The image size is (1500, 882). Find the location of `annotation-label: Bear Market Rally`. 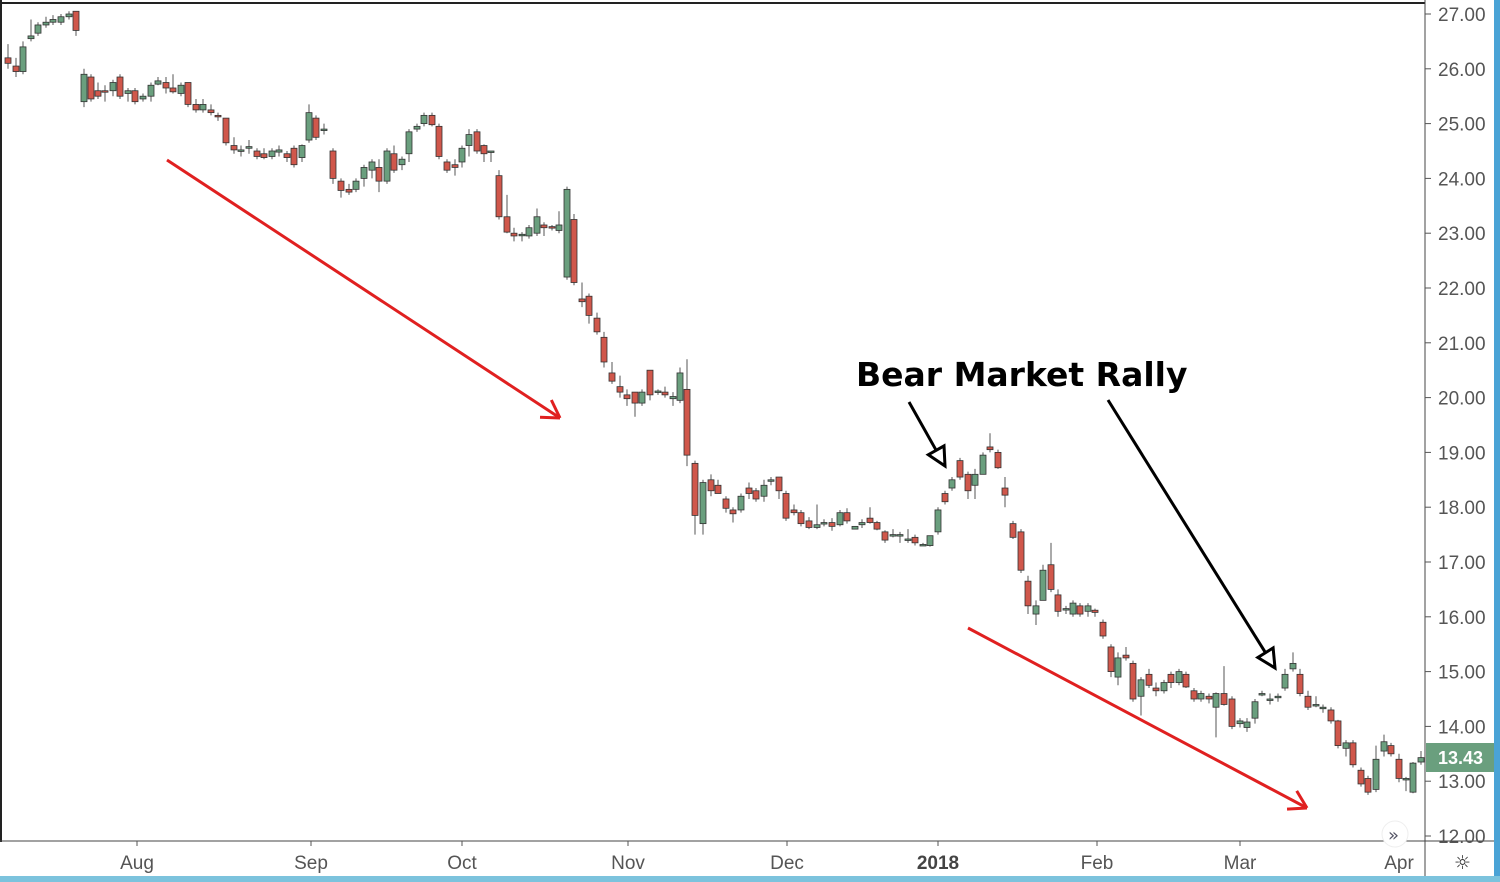

annotation-label: Bear Market Rally is located at coordinates (1021, 374).